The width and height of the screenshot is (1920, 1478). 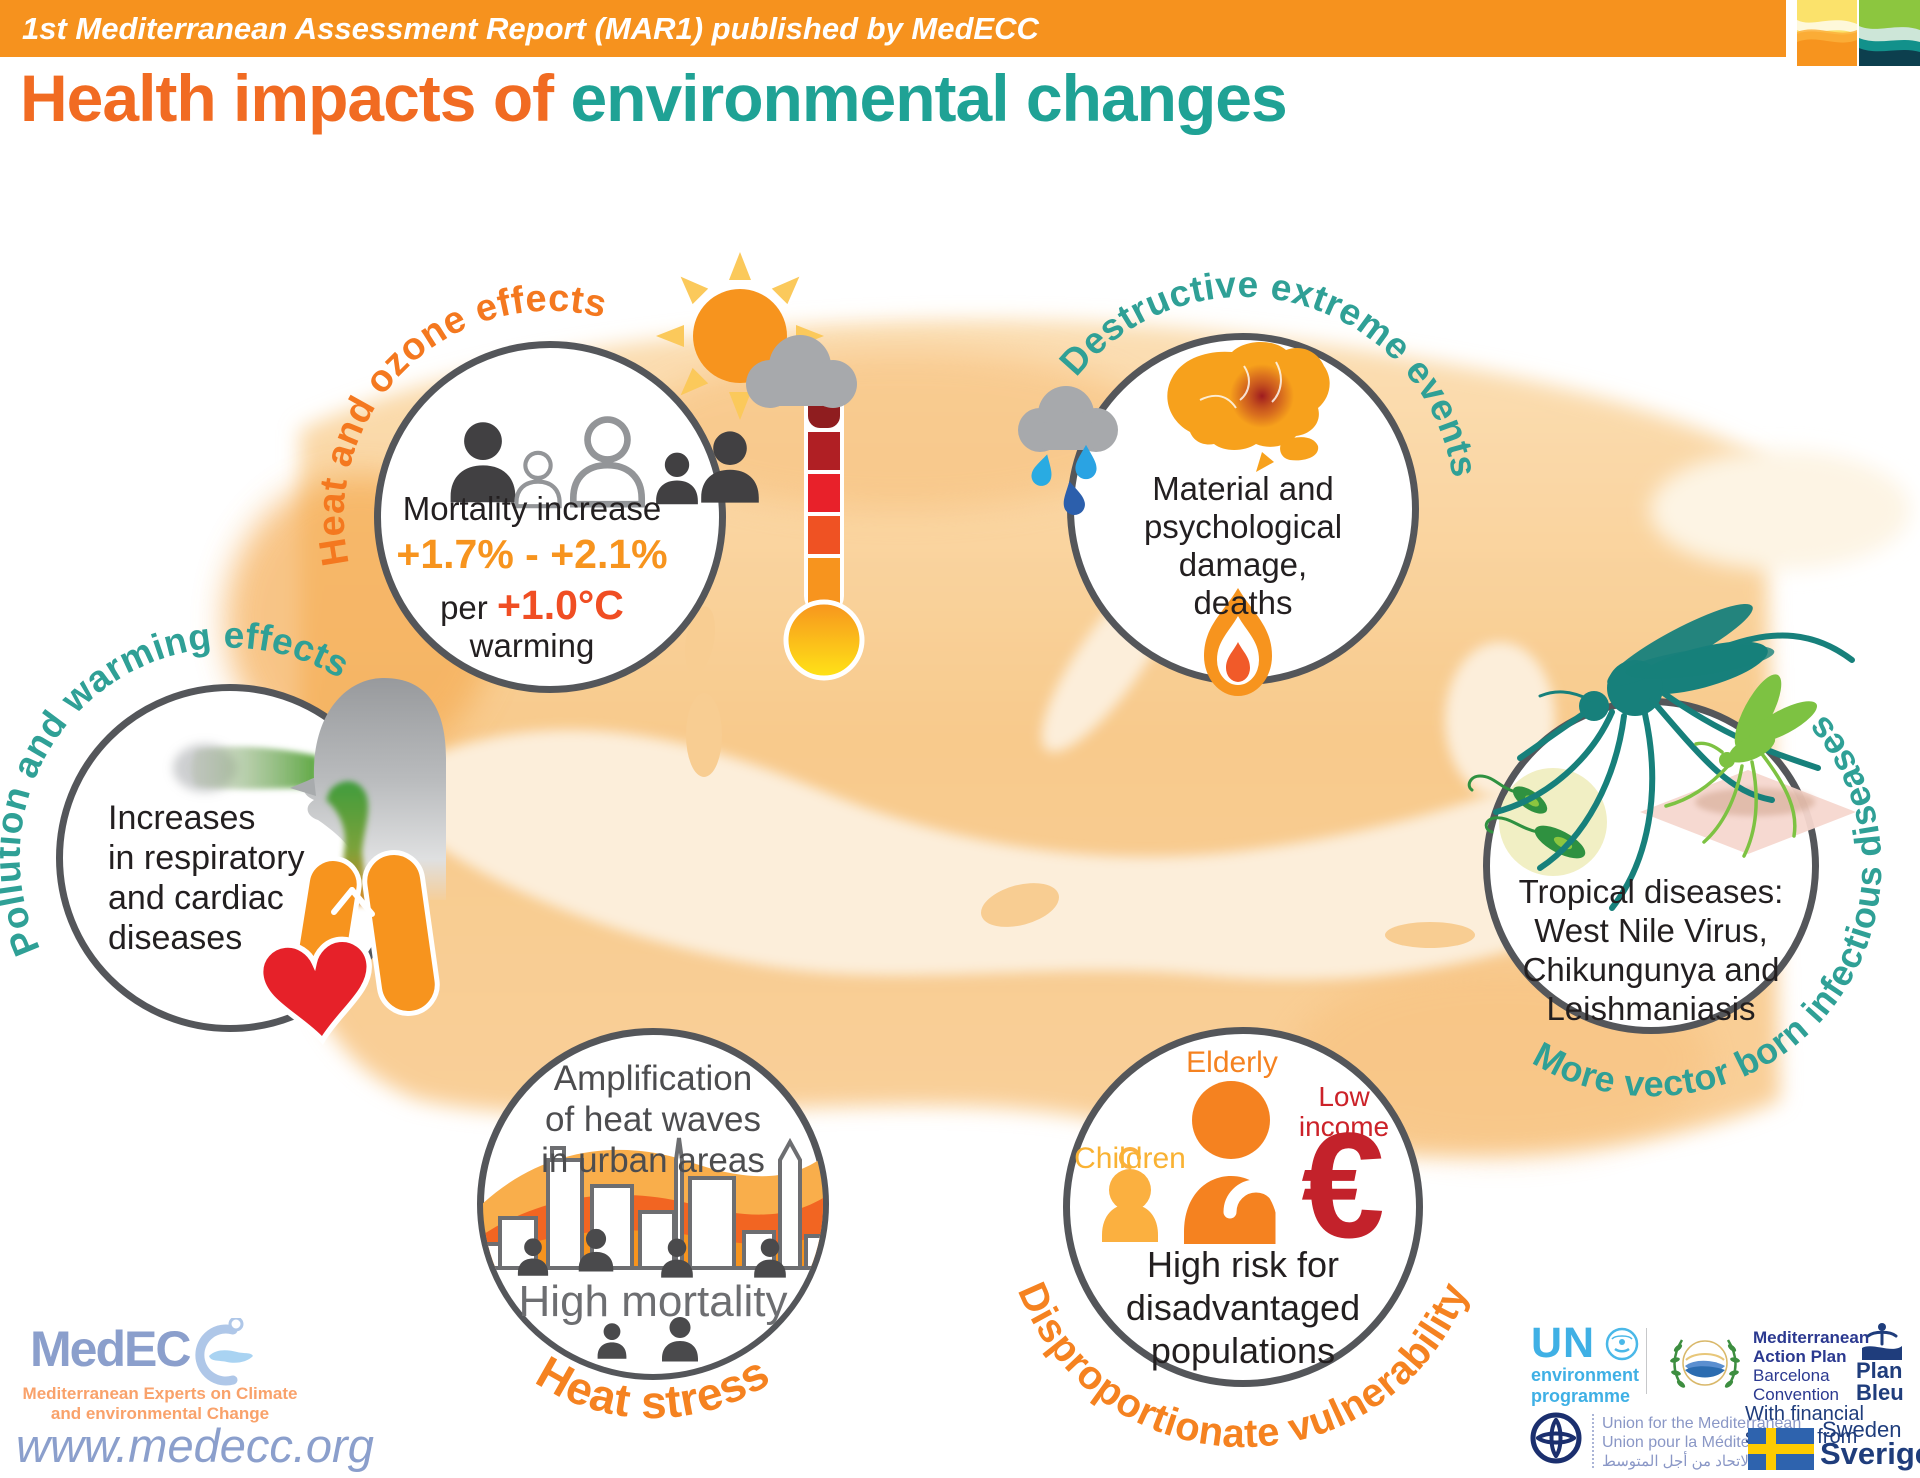 I want to click on heat-line3: per +1.0°C, so click(x=532, y=605).